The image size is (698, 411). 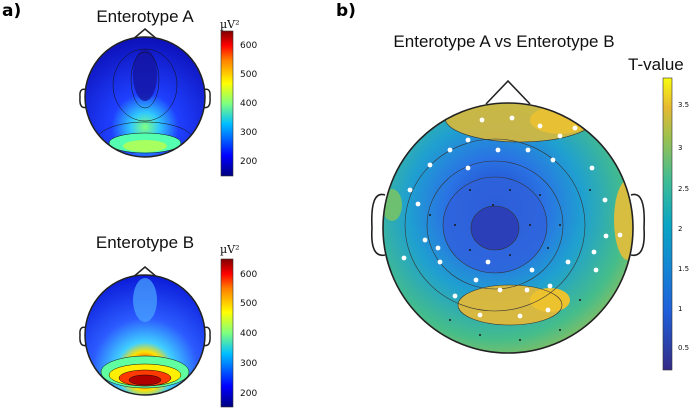 I want to click on colorbar-b: µV² 600 500 400 300 200, so click(x=238, y=325).